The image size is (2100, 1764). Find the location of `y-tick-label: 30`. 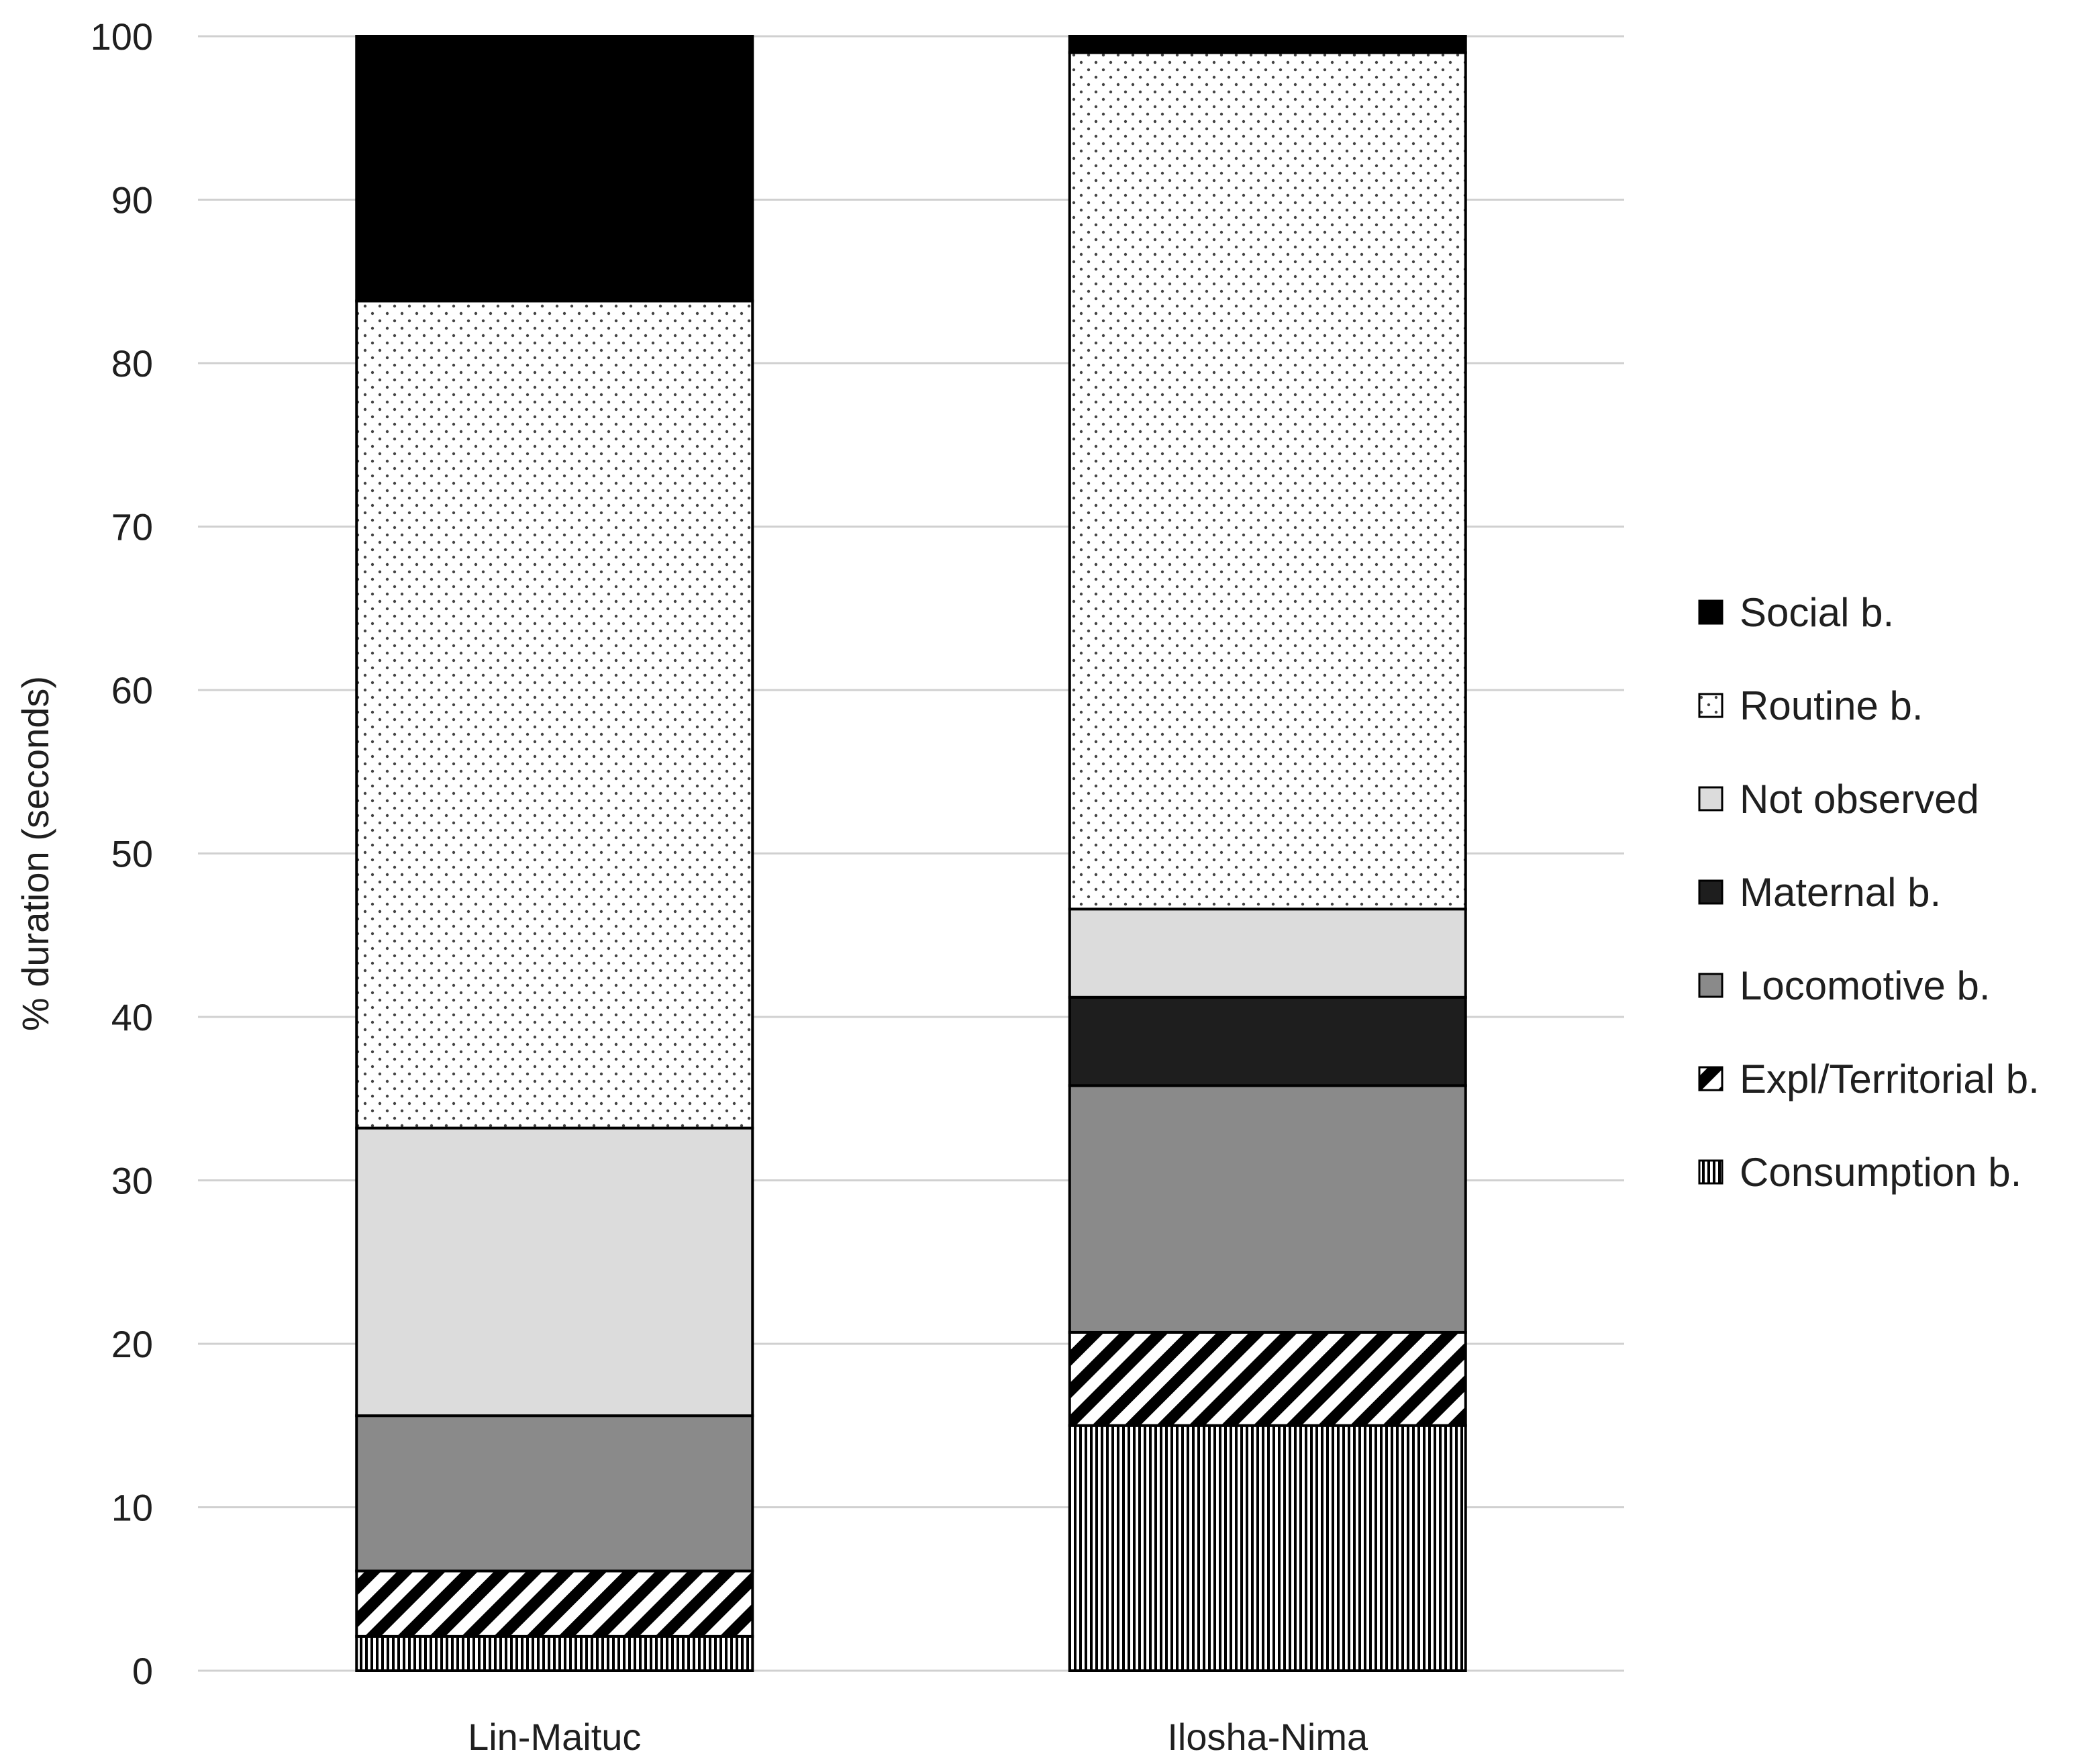

y-tick-label: 30 is located at coordinates (132, 1181).